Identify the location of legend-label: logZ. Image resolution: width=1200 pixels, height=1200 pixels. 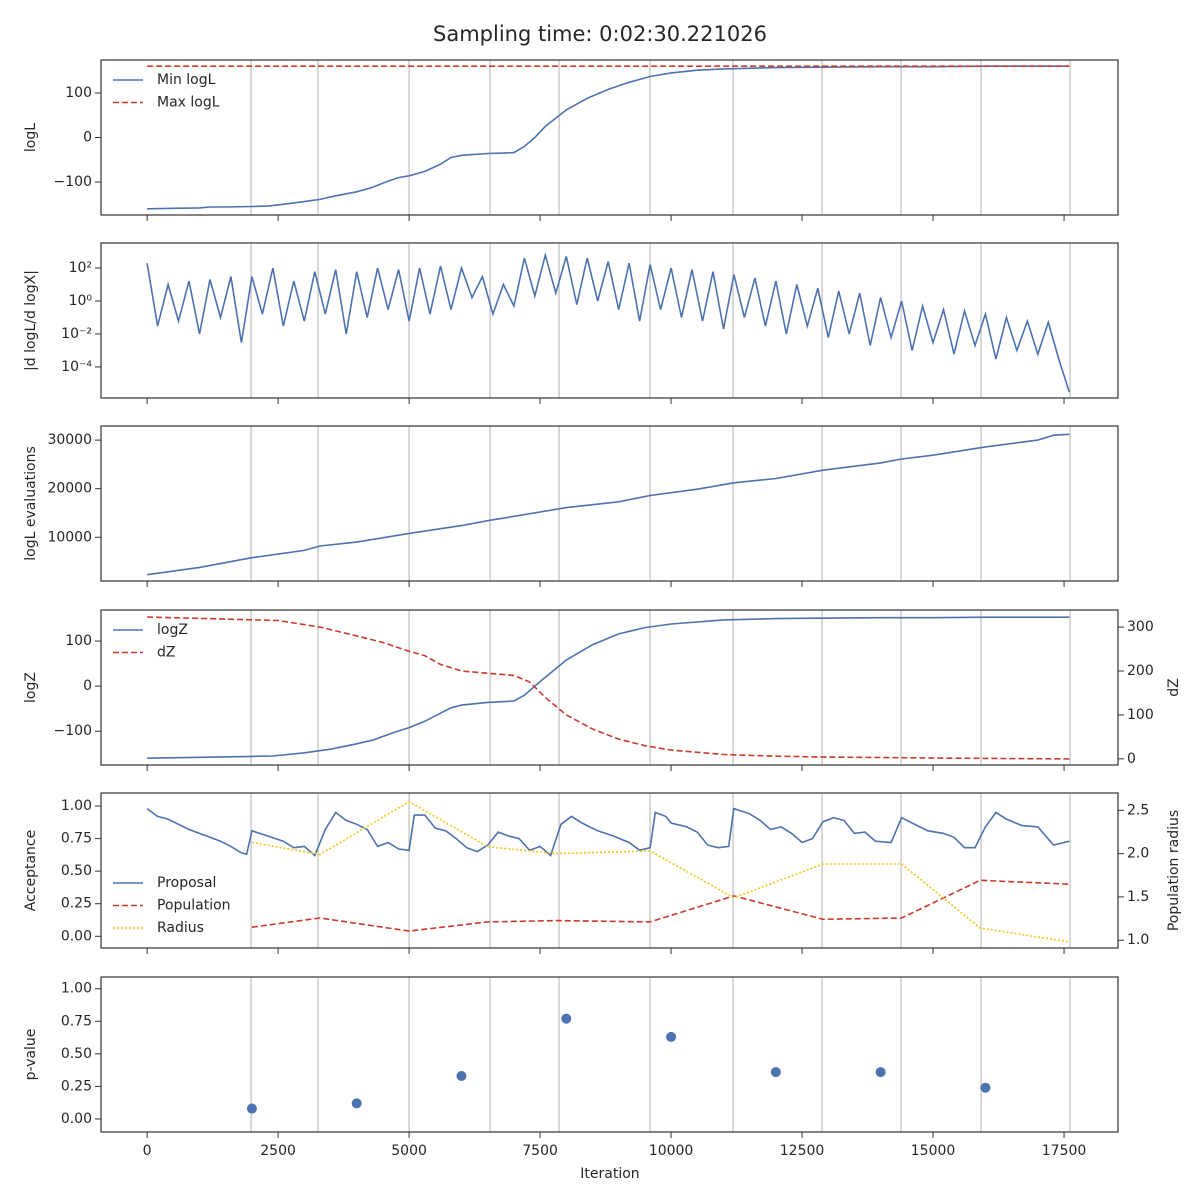
(172, 630).